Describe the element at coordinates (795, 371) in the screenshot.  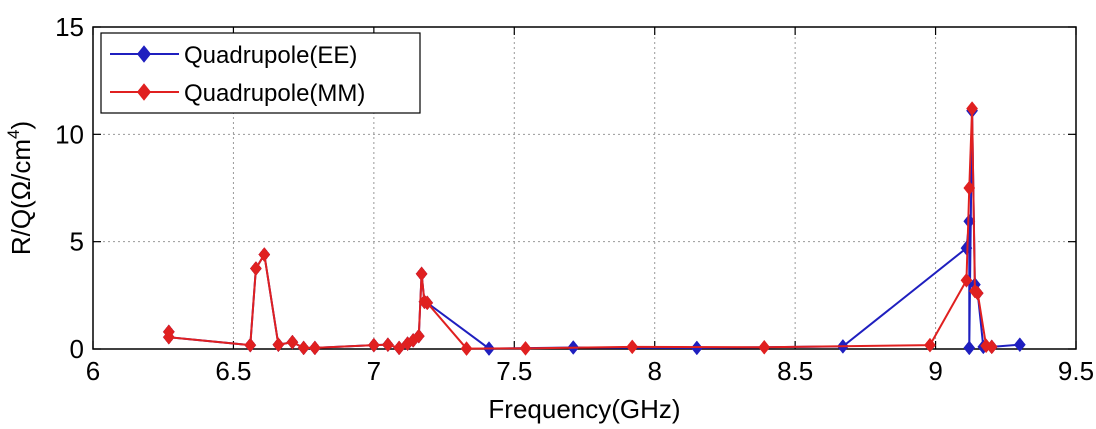
I see `x-tick-label: 8.5` at that location.